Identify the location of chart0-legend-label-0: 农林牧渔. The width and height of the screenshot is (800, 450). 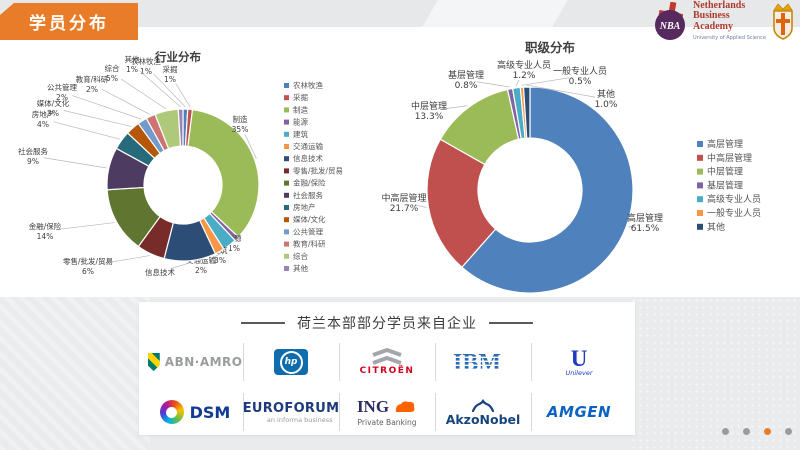
(308, 85).